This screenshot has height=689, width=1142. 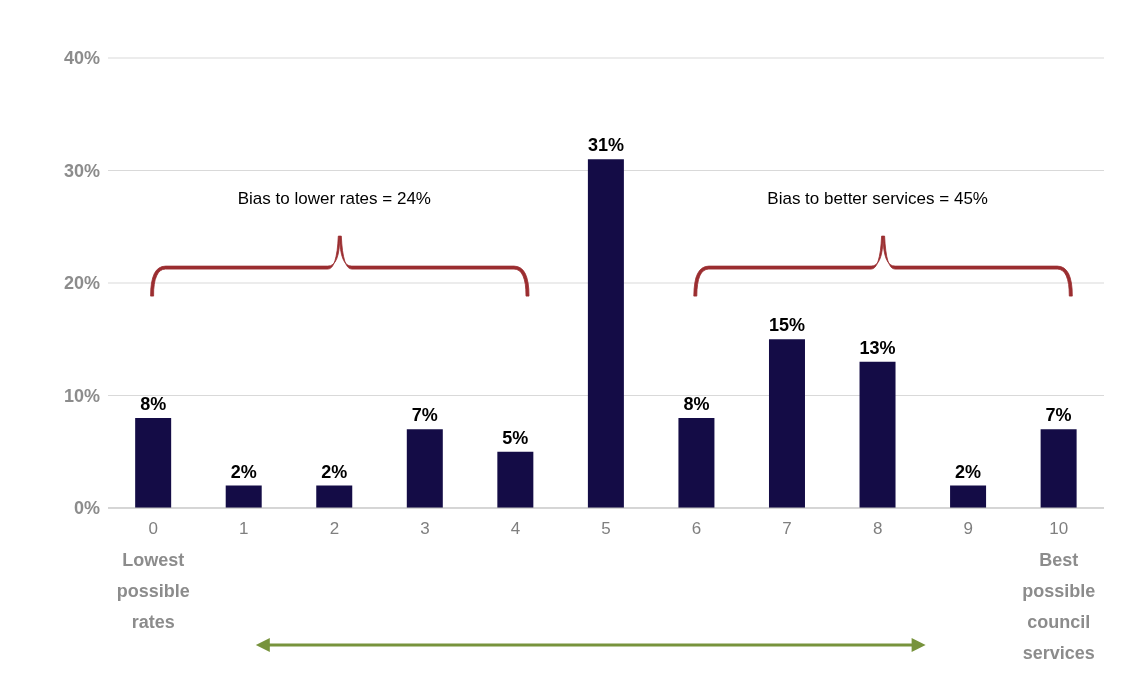 What do you see at coordinates (786, 325) in the screenshot?
I see `data-label: 15%` at bounding box center [786, 325].